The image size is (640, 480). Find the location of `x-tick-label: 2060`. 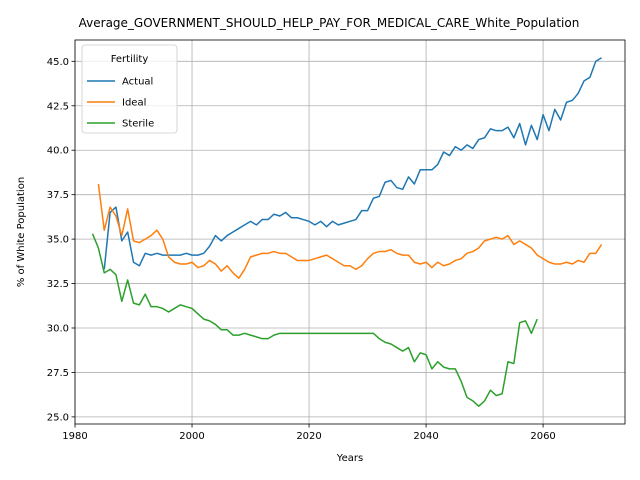

x-tick-label: 2060 is located at coordinates (542, 436).